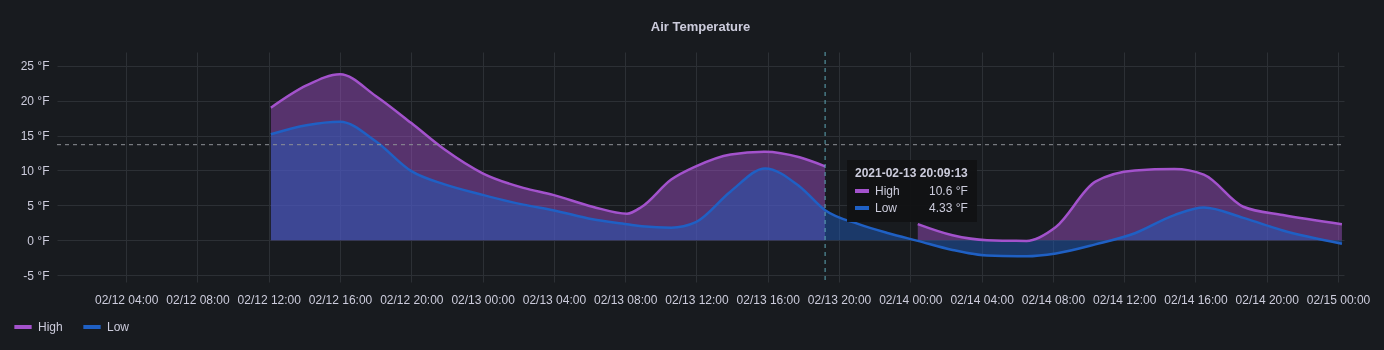 The image size is (1384, 350). What do you see at coordinates (886, 208) in the screenshot?
I see `annotation: Low` at bounding box center [886, 208].